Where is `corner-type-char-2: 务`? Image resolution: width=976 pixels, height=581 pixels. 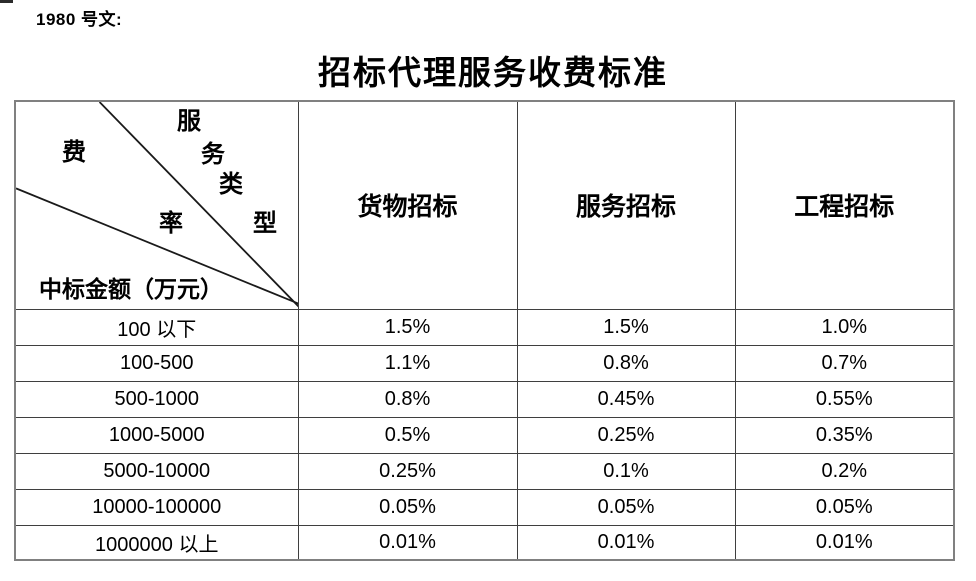 corner-type-char-2: 务 is located at coordinates (213, 155).